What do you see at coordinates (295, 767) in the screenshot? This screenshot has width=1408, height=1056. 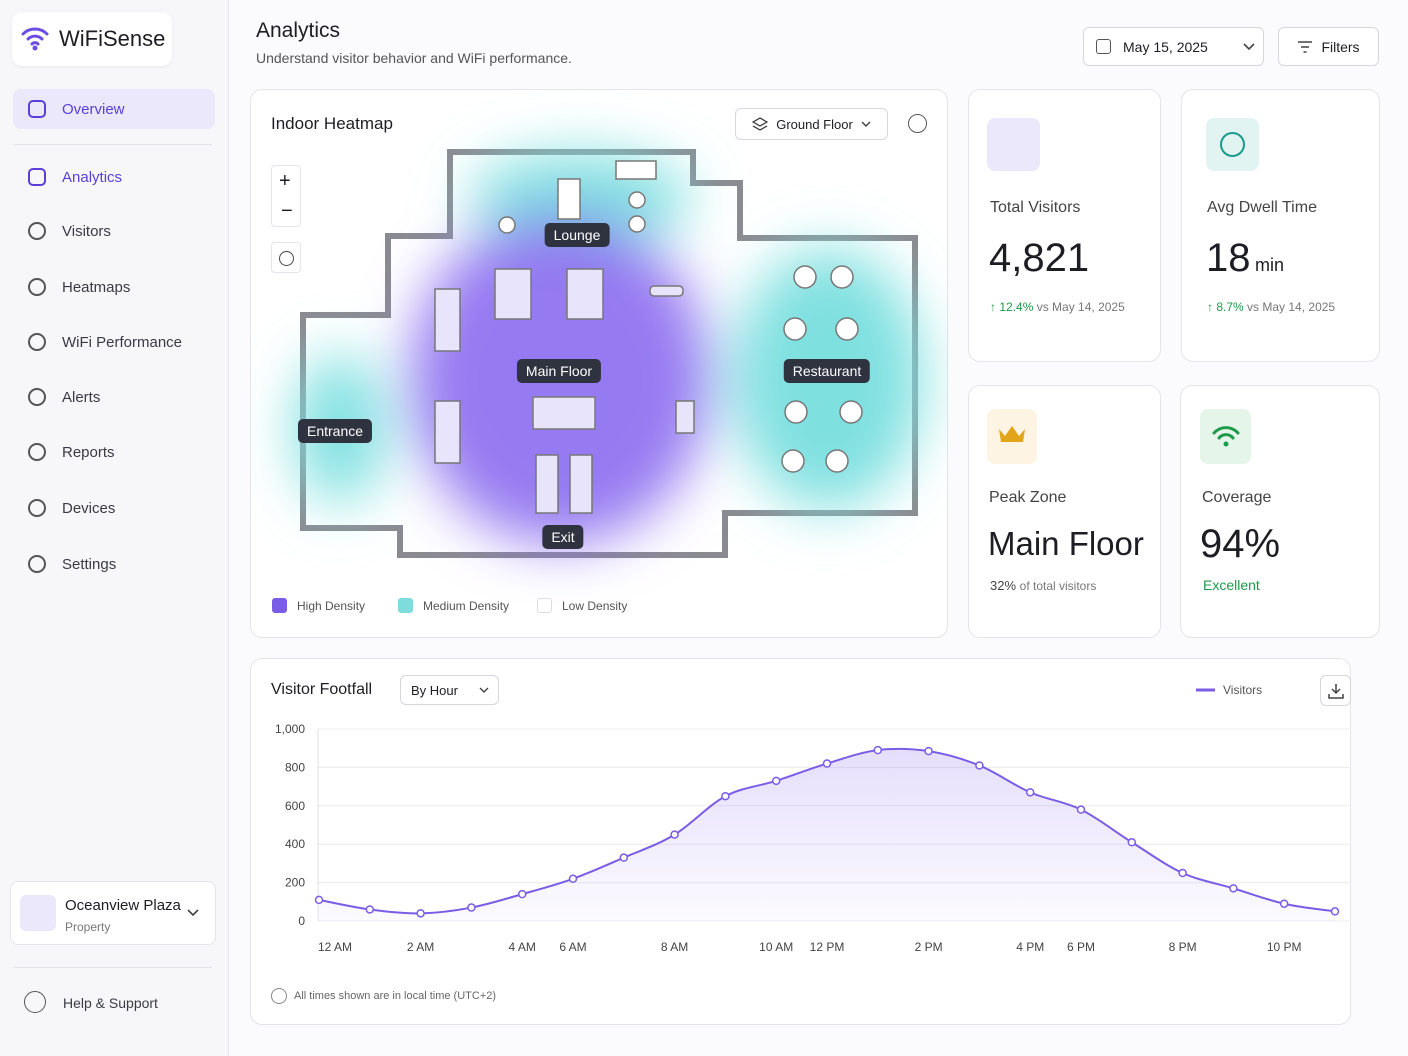 I see `y-tick-label: 800` at bounding box center [295, 767].